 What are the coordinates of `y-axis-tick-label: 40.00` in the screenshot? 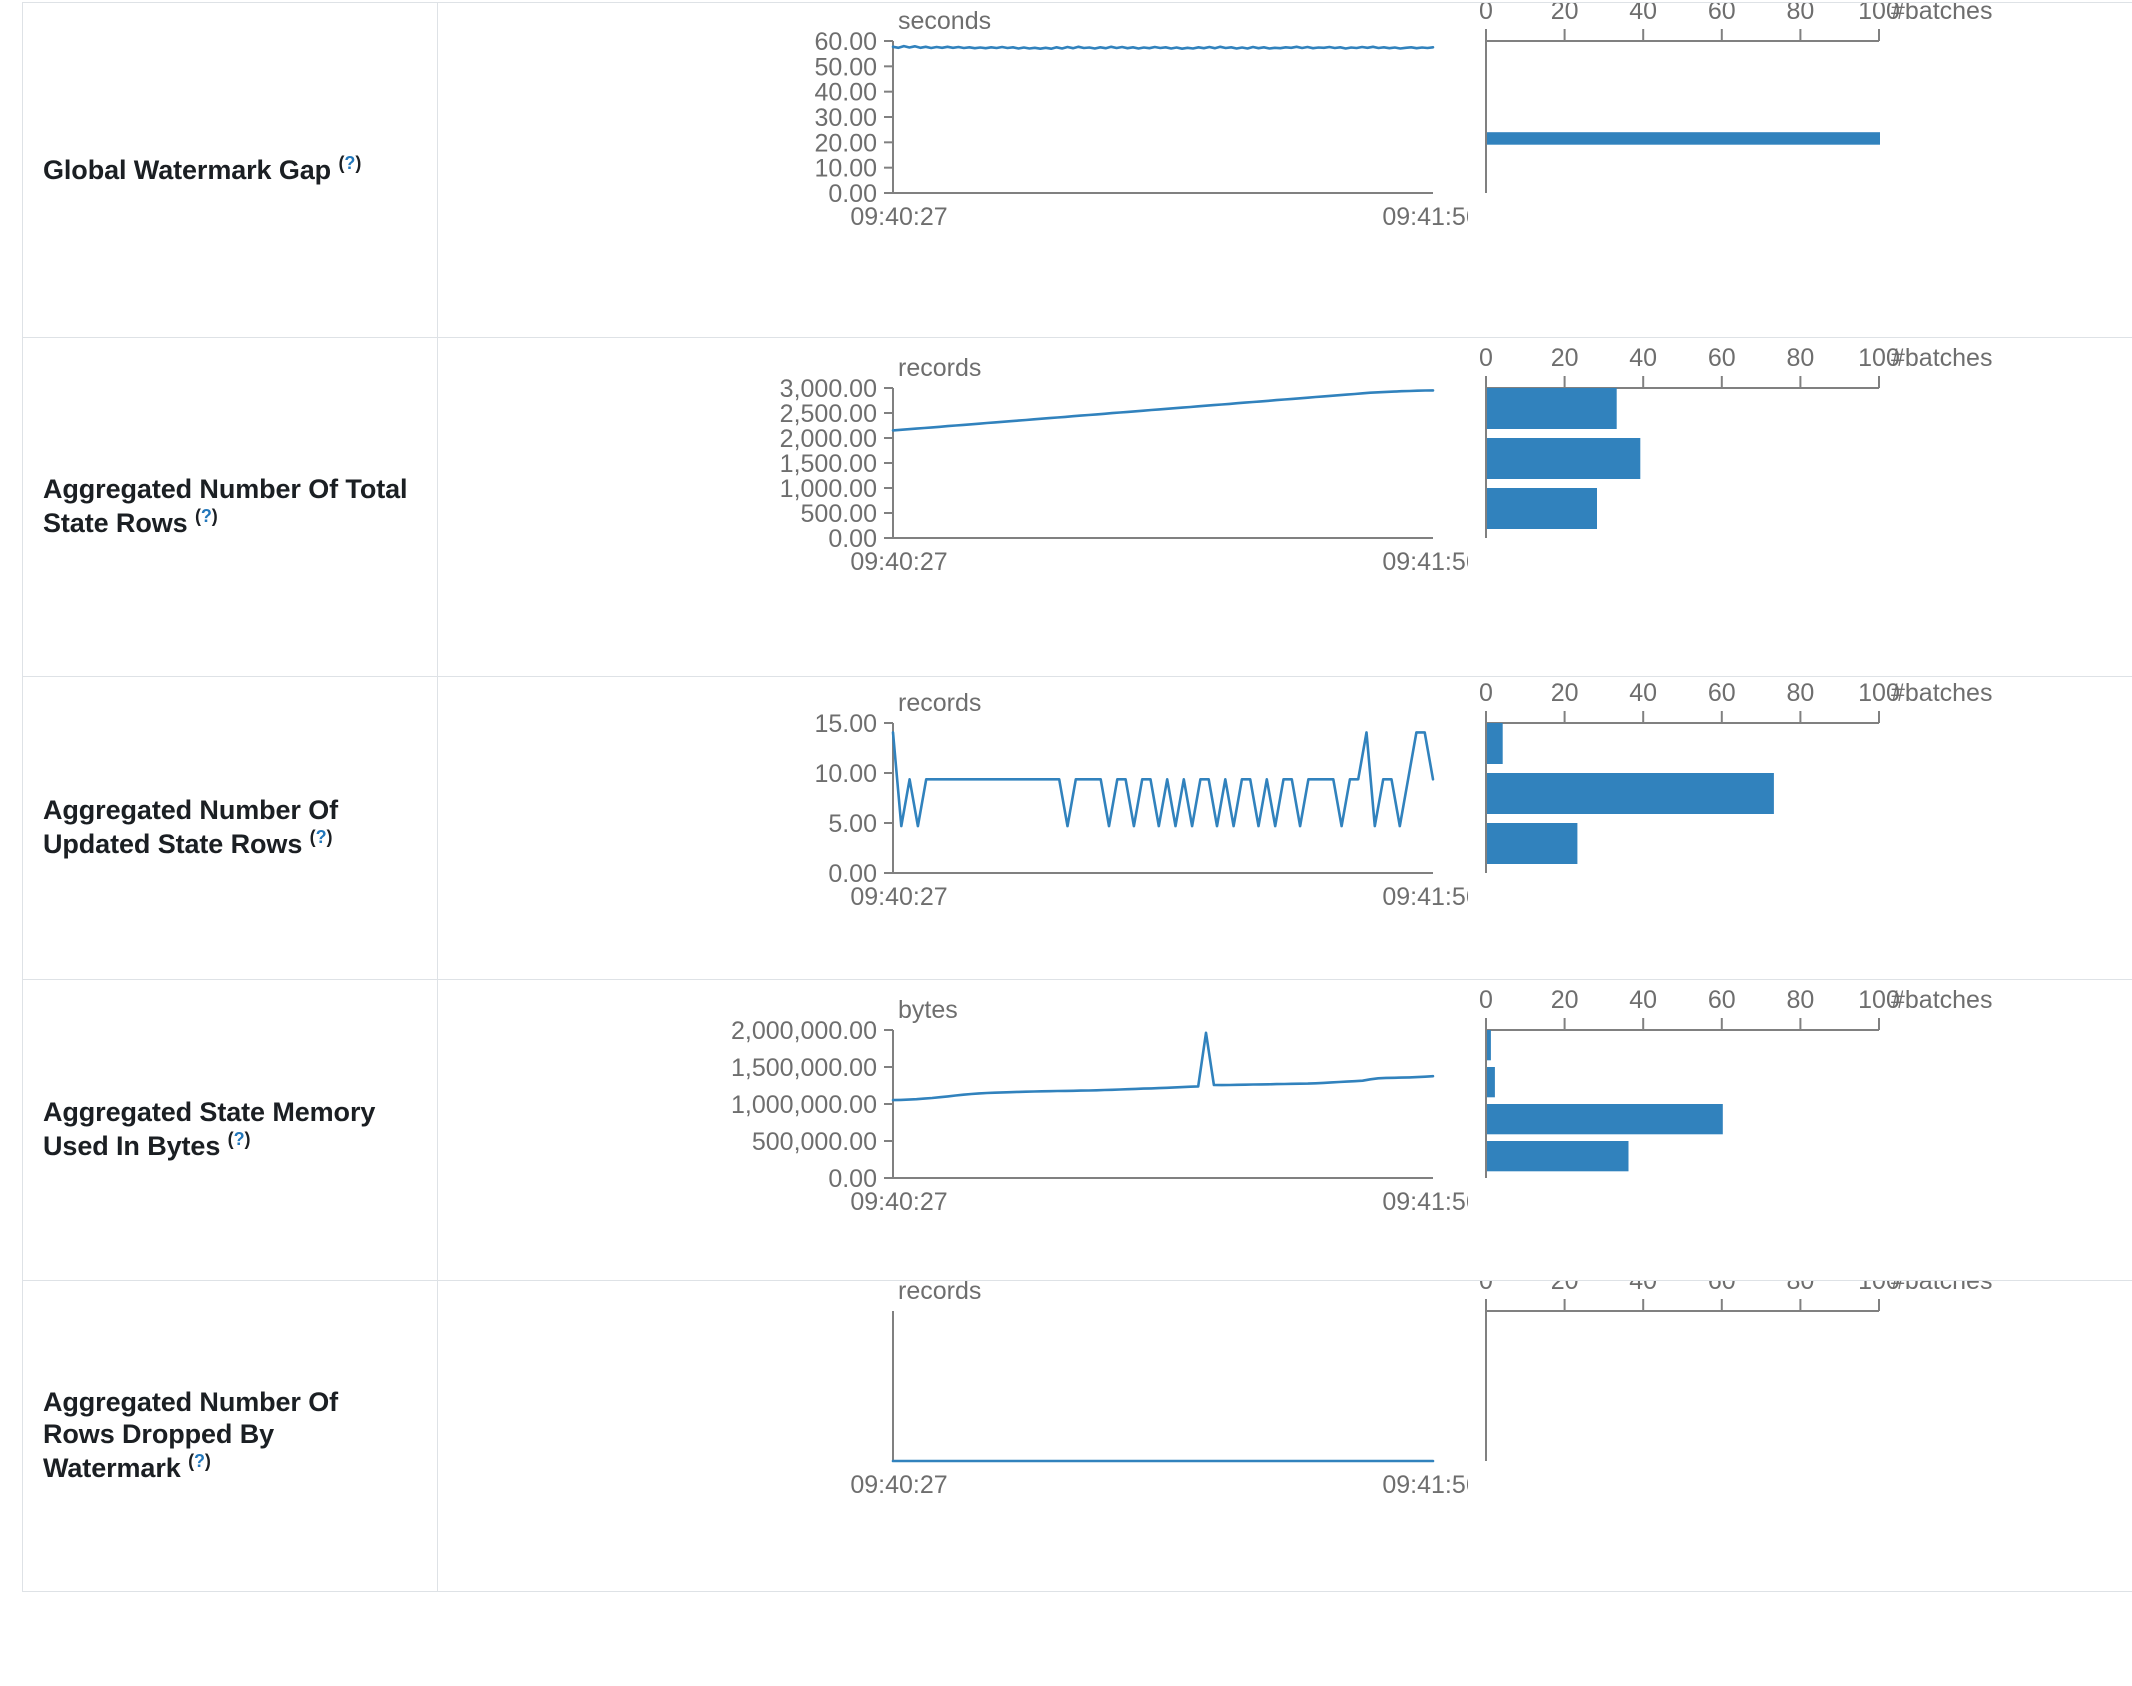 It's located at (845, 93).